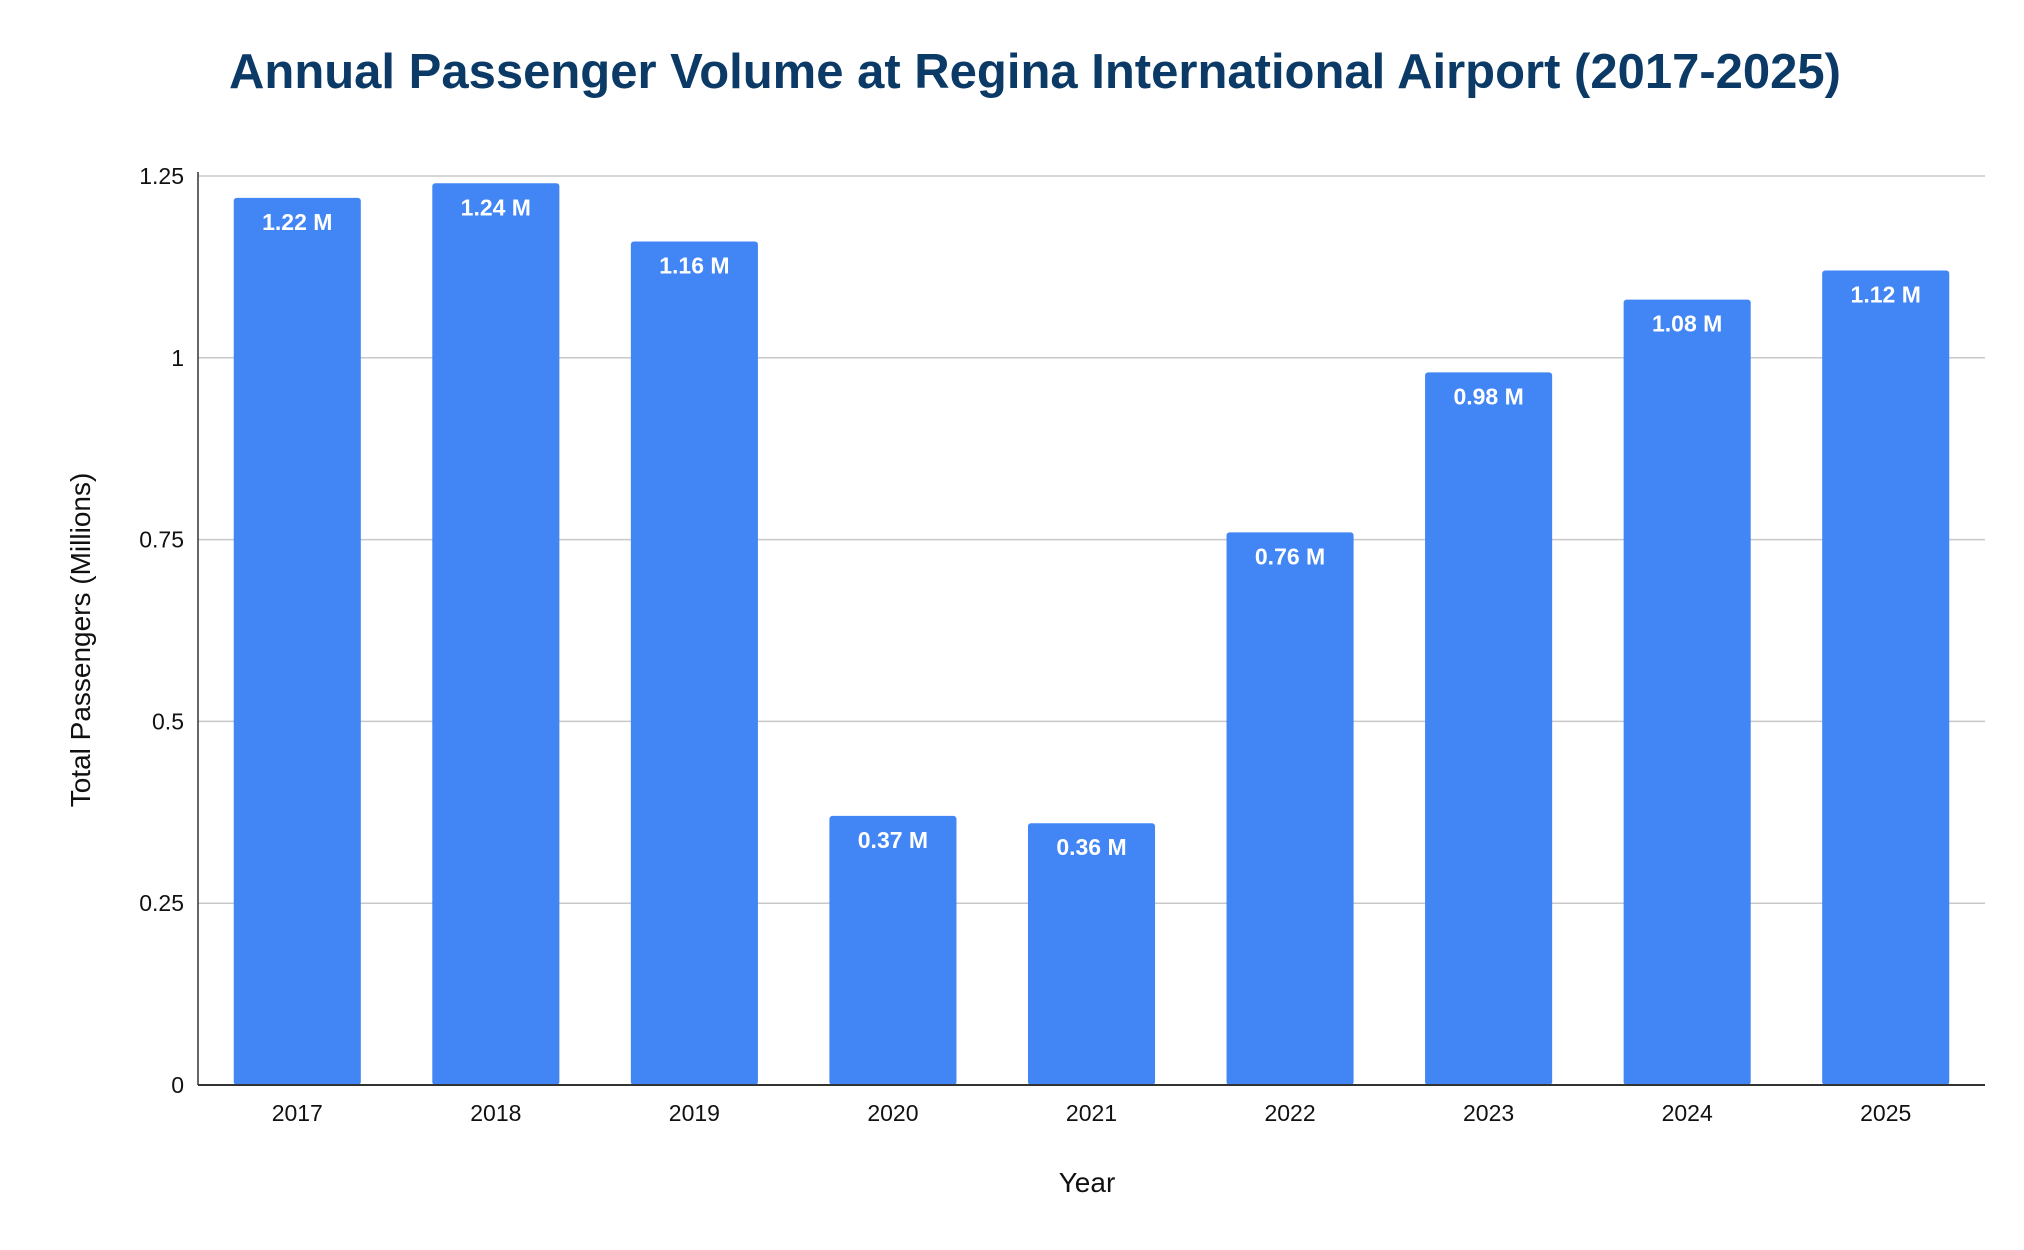 The width and height of the screenshot is (2024, 1250). I want to click on data-label-2022: 0.76 M, so click(1290, 556).